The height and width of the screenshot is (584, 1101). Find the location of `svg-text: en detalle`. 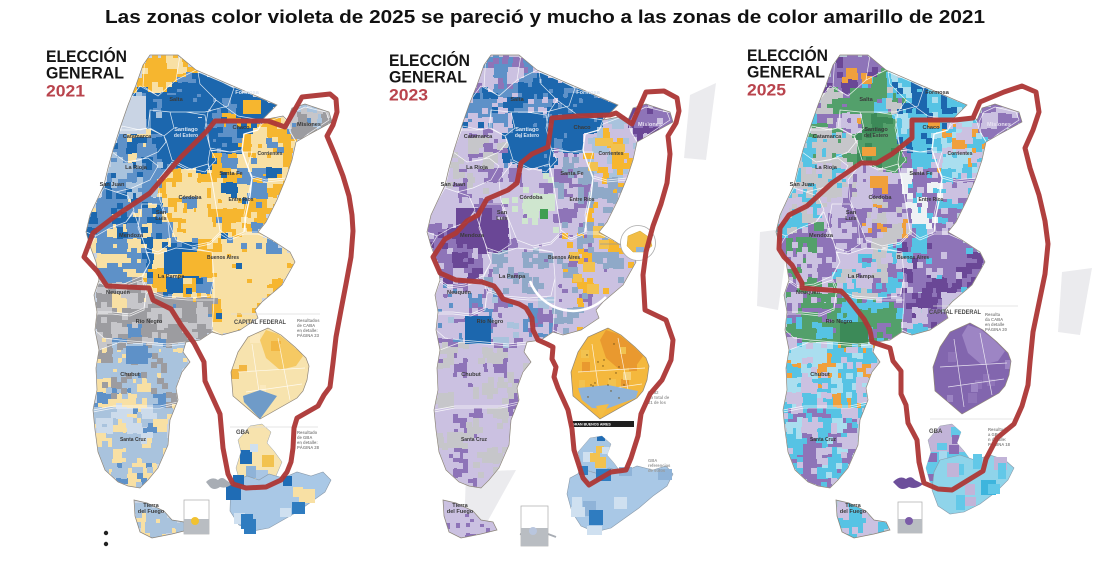

svg-text: en detalle is located at coordinates (995, 324).